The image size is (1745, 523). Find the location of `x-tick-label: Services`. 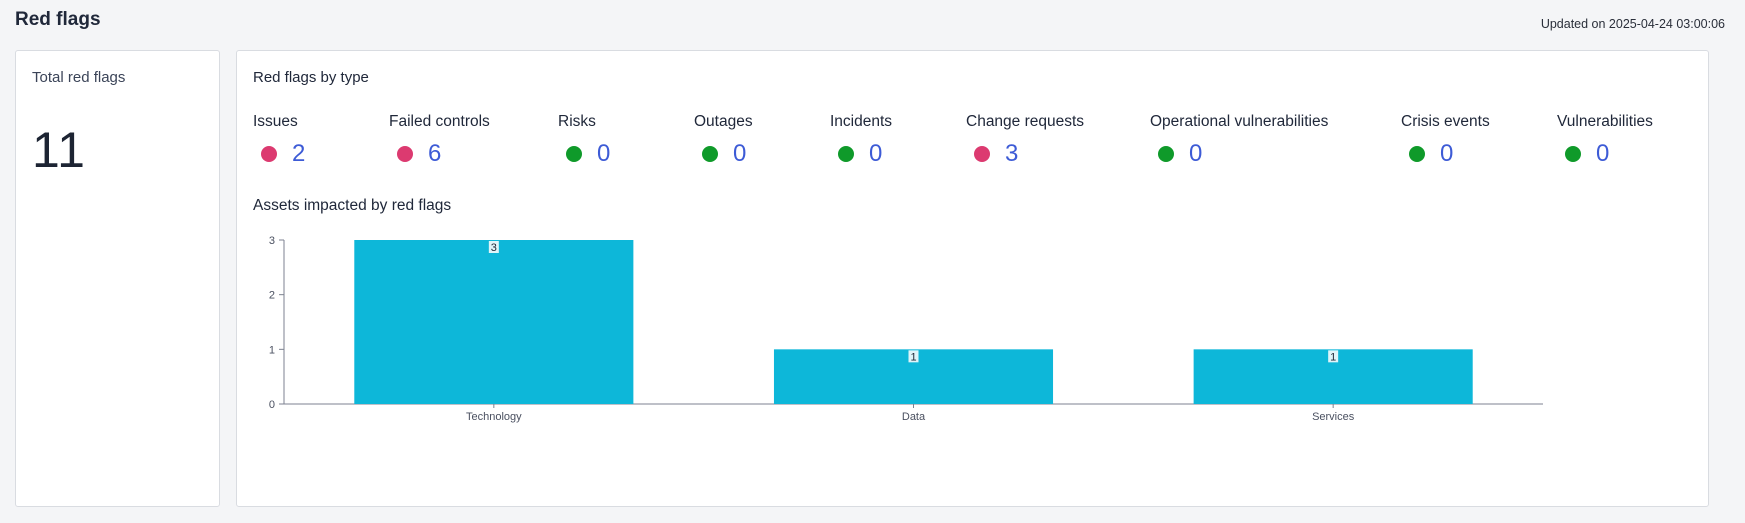

x-tick-label: Services is located at coordinates (1333, 417).